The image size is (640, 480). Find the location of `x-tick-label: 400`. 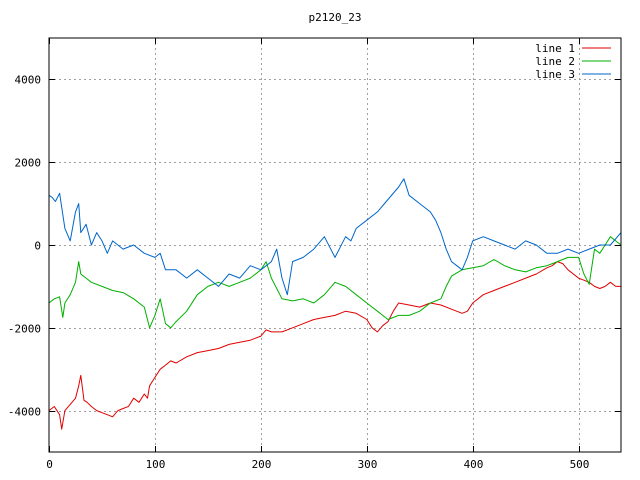

x-tick-label: 400 is located at coordinates (474, 464).